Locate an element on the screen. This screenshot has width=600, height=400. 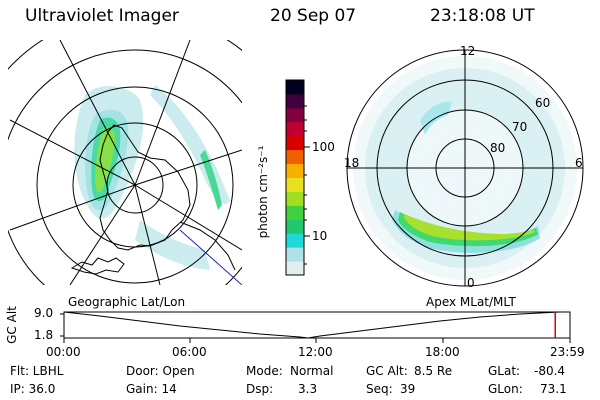
geo-map-label: Geographic Lat/Lon is located at coordinates (127, 302).